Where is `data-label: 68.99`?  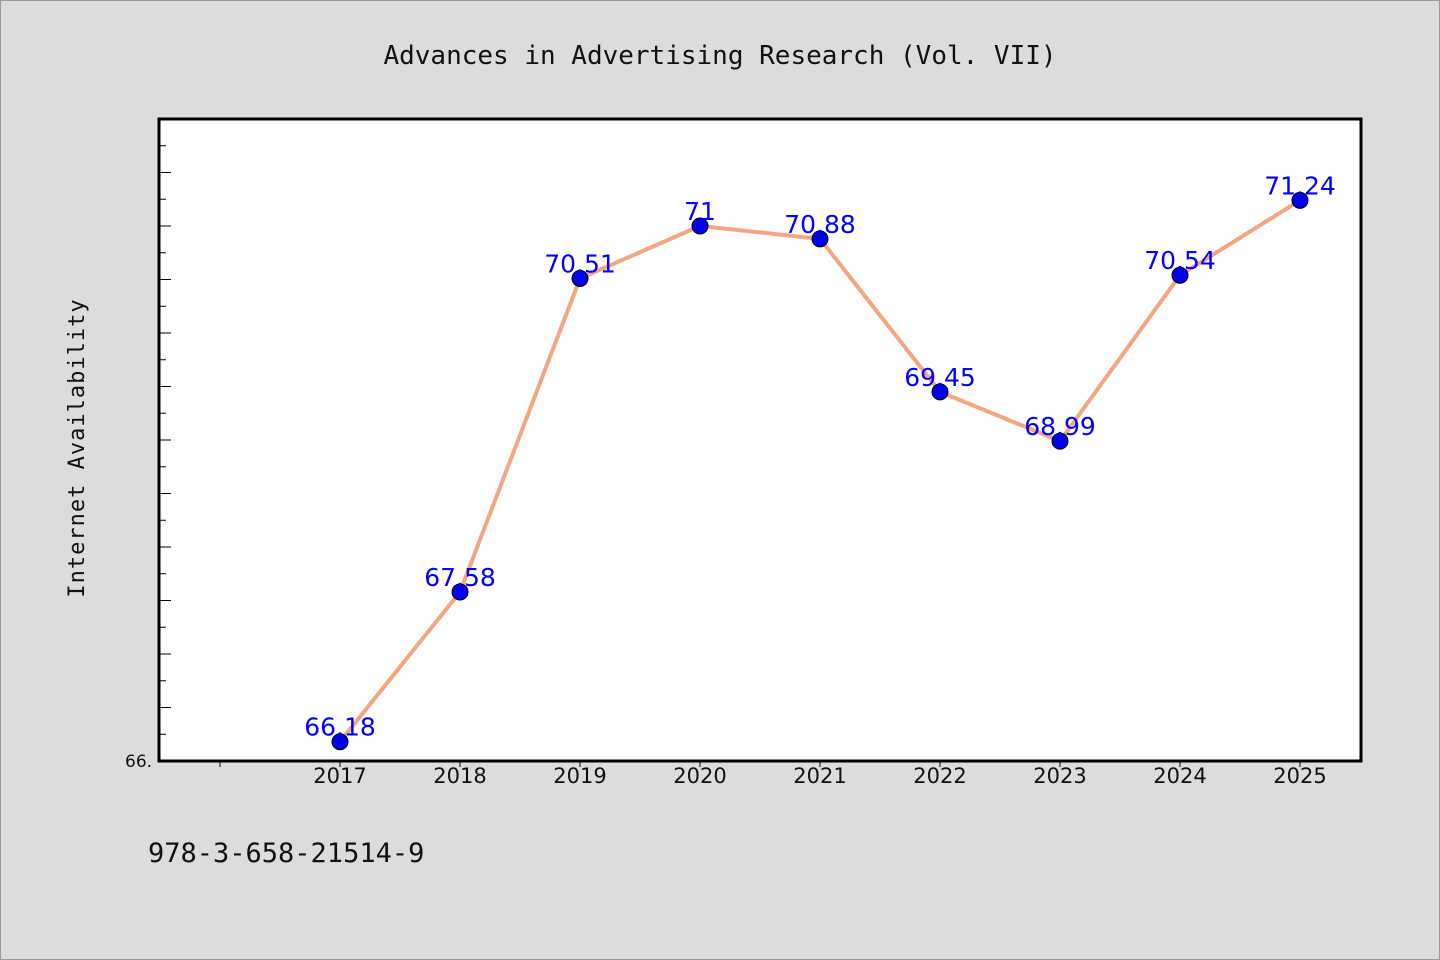
data-label: 68.99 is located at coordinates (1060, 426).